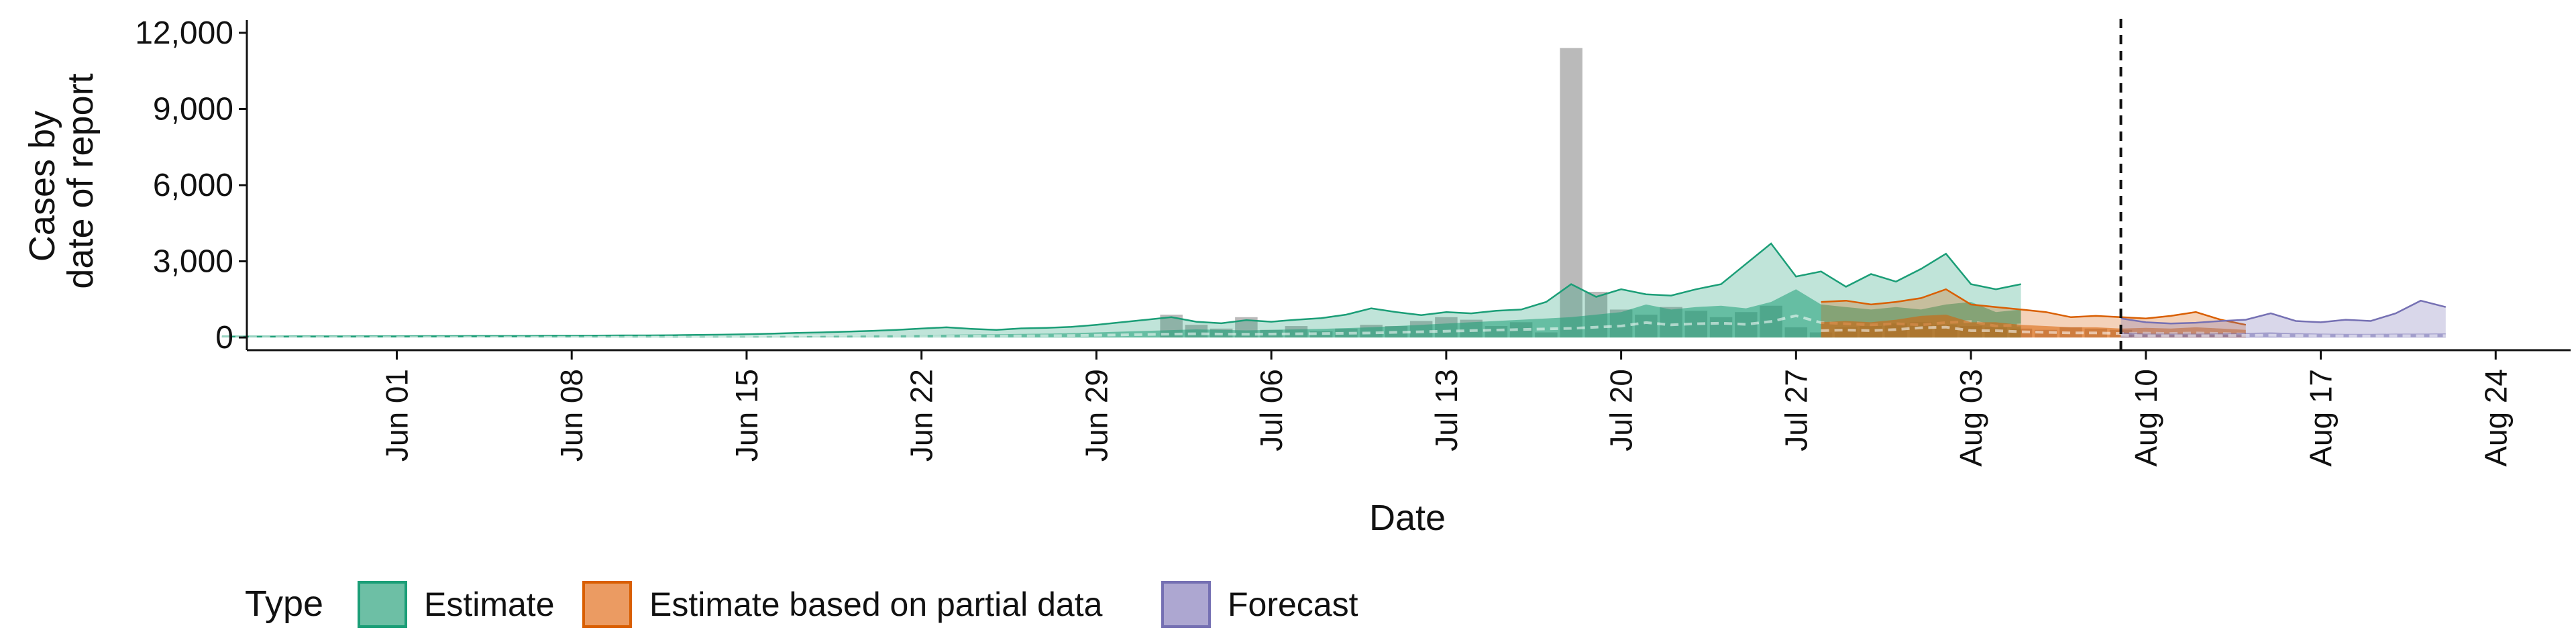 The height and width of the screenshot is (644, 2576). Describe the element at coordinates (2146, 418) in the screenshot. I see `x-tick-label: Aug 10` at that location.